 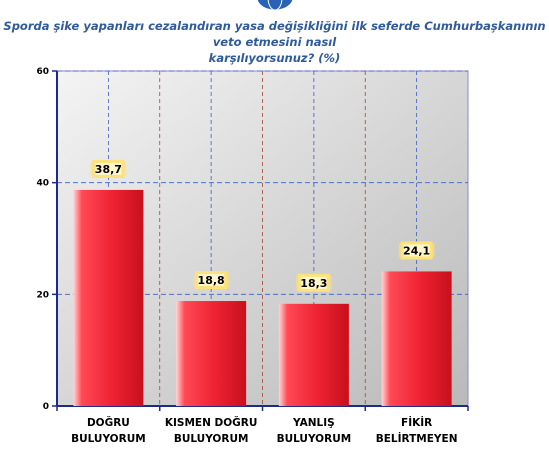 I want to click on chart-title-line-2: karşılıyorsunuz? (%), so click(x=274, y=58).